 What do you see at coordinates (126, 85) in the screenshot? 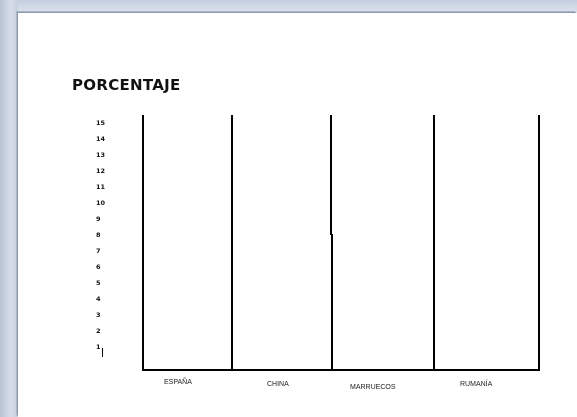
I see `page-title: PORCENTAJE` at bounding box center [126, 85].